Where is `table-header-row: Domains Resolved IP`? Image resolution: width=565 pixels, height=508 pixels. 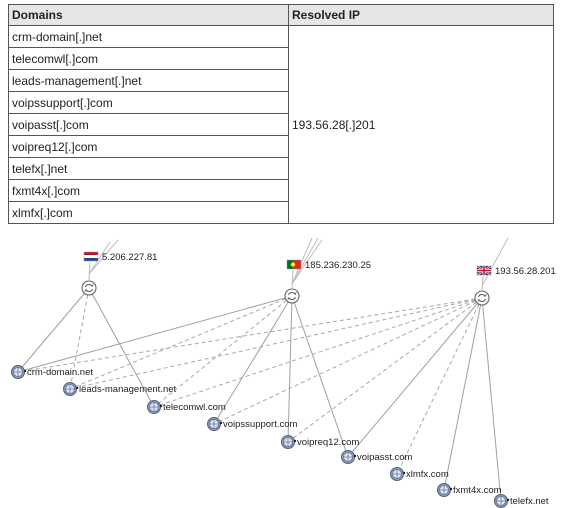 table-header-row: Domains Resolved IP is located at coordinates (281, 15).